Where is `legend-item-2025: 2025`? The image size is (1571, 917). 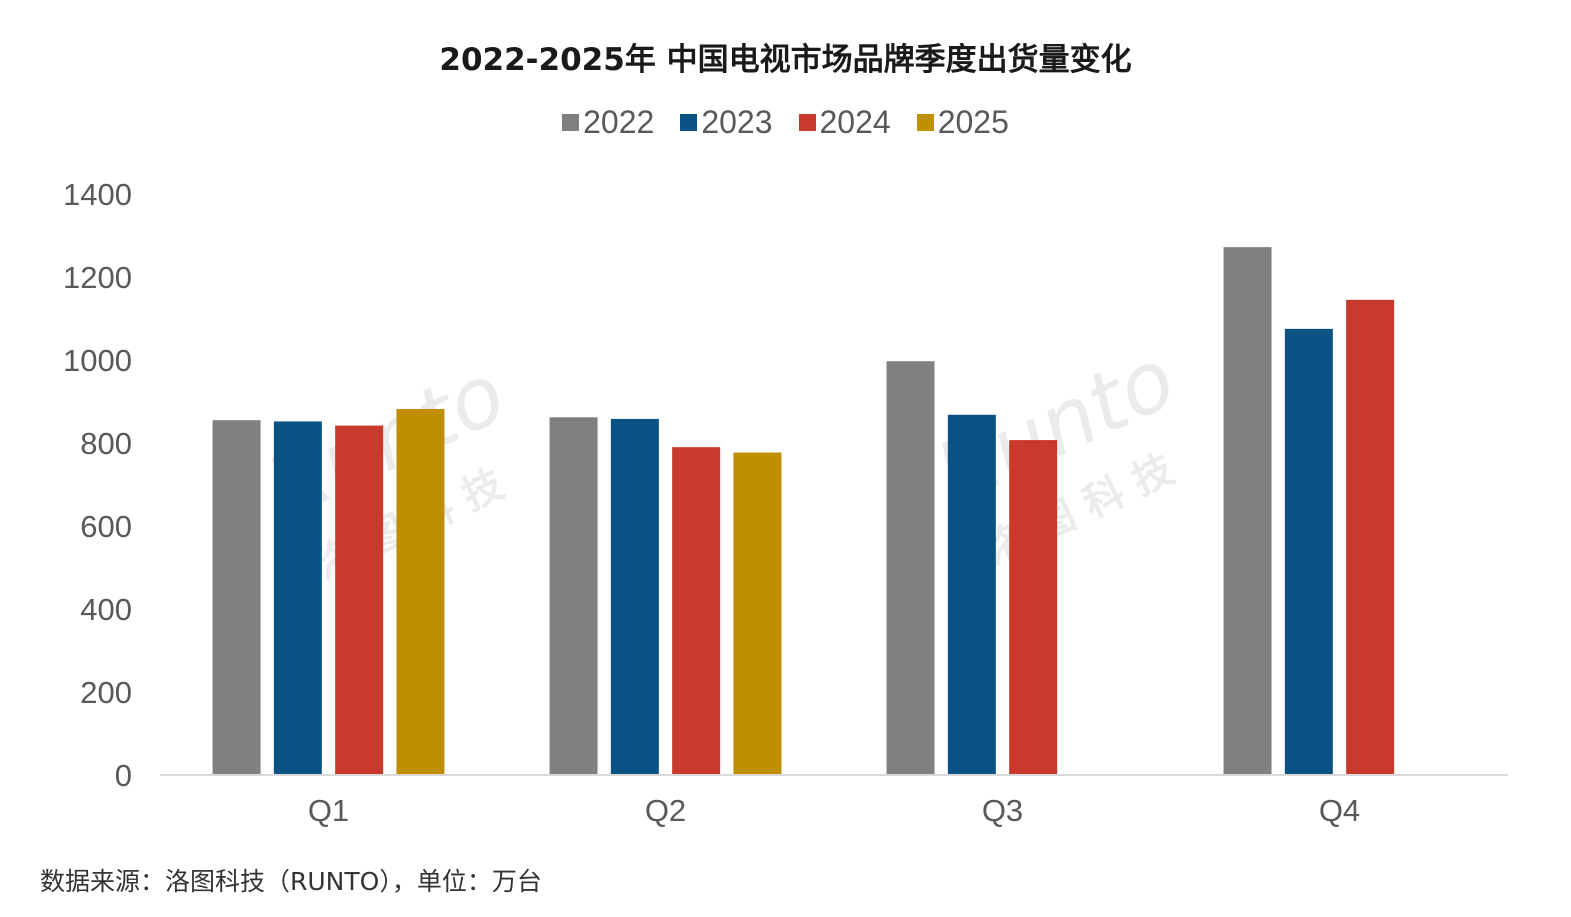
legend-item-2025: 2025 is located at coordinates (962, 122).